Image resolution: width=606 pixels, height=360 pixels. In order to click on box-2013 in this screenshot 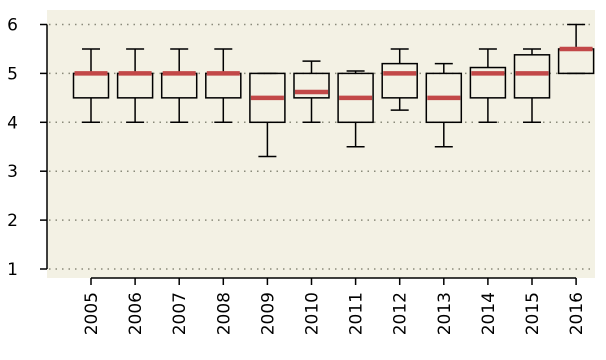, I will do `click(444, 105)`.